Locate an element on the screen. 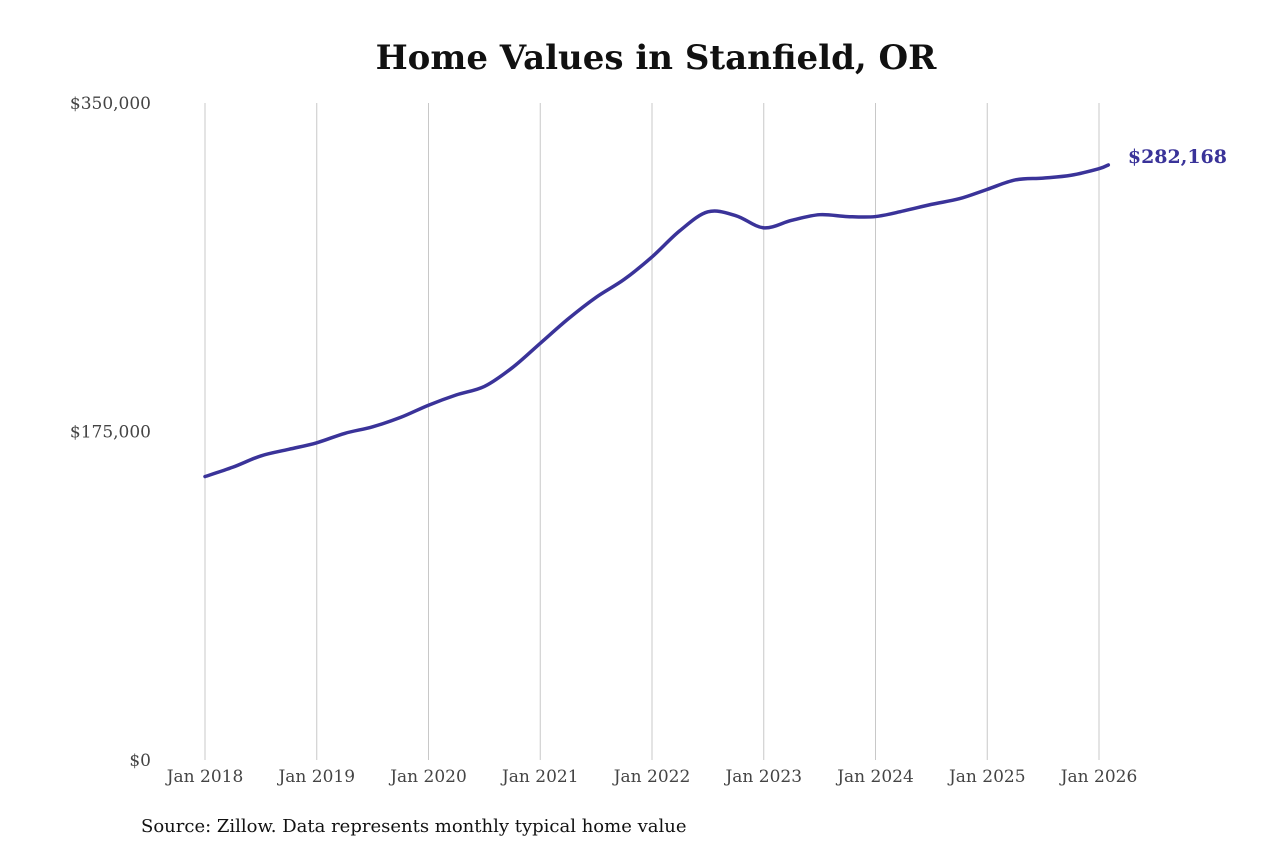 Image resolution: width=1280 pixels, height=853 pixels. x-tick-label: Jan 2022 is located at coordinates (651, 777).